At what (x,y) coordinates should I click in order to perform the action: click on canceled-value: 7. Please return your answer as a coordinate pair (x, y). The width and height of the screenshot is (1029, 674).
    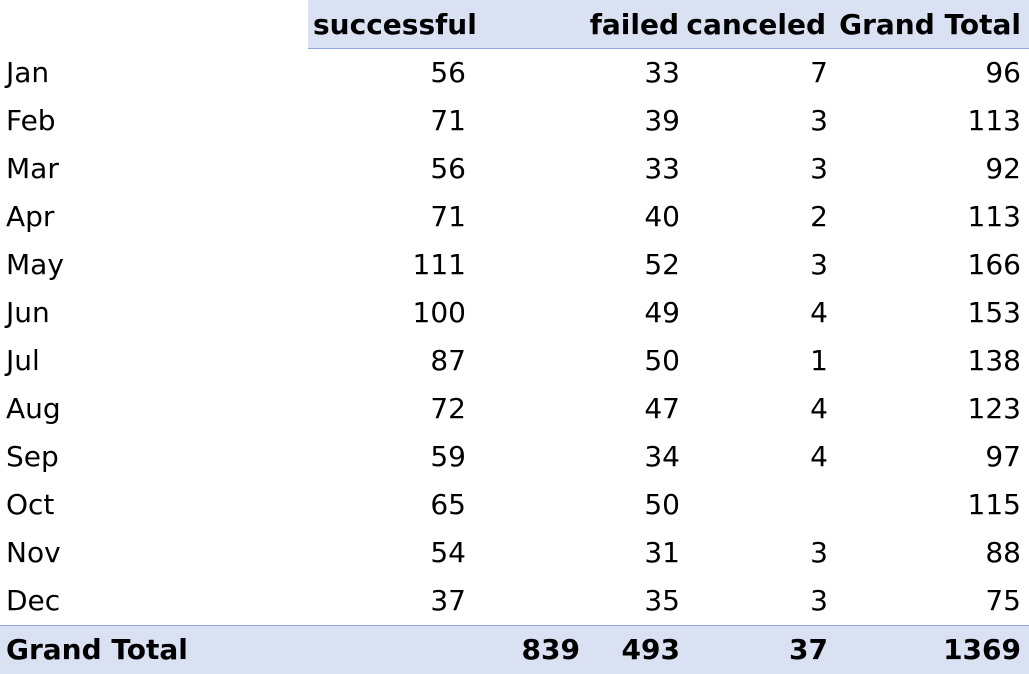
    Looking at the image, I should click on (819, 72).